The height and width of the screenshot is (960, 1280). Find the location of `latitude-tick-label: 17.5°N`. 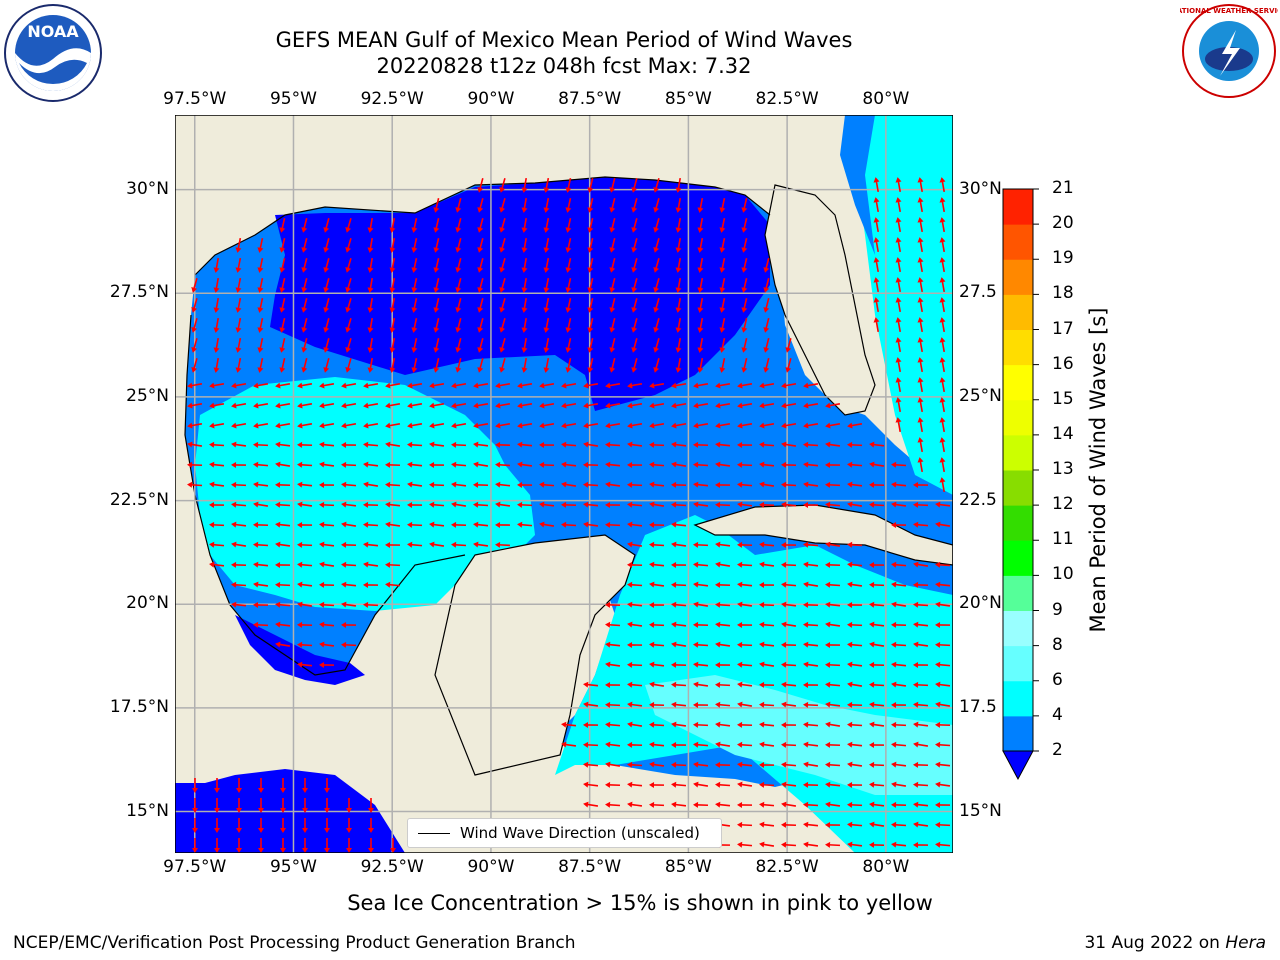

latitude-tick-label: 17.5°N is located at coordinates (139, 706).